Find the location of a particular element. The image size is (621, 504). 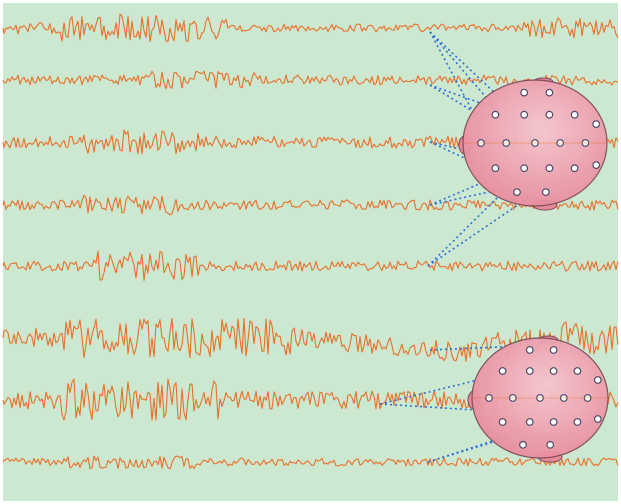

head-top is located at coordinates (533, 144).